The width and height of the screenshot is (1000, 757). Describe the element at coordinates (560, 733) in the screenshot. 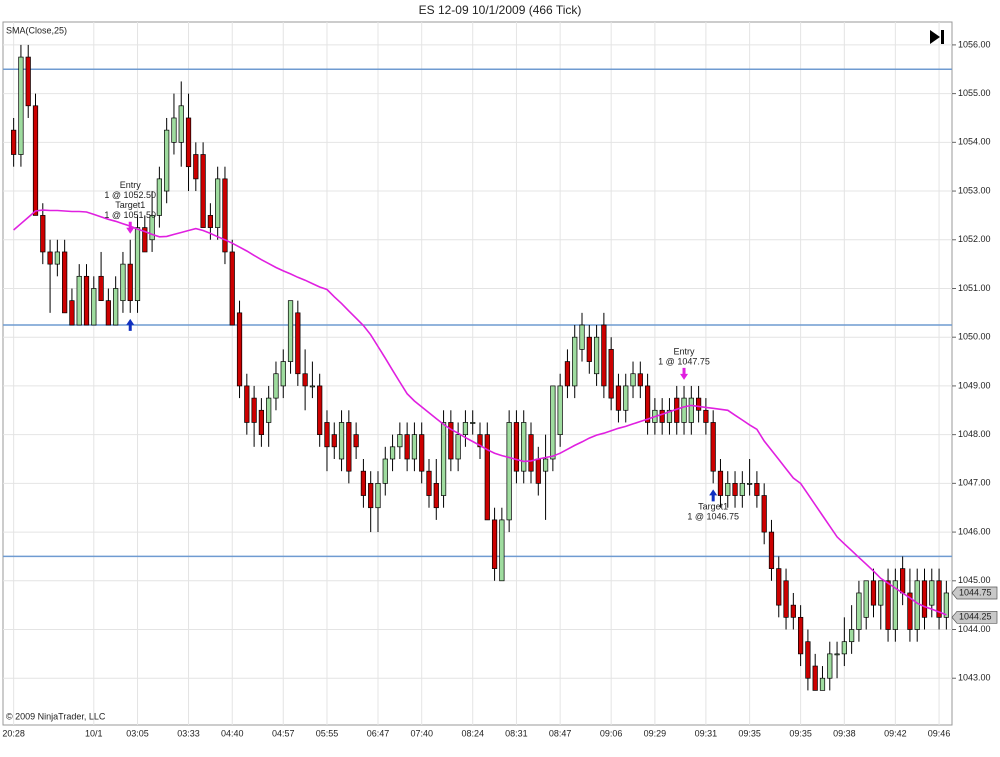

I see `x-tick-label: 08:47` at that location.